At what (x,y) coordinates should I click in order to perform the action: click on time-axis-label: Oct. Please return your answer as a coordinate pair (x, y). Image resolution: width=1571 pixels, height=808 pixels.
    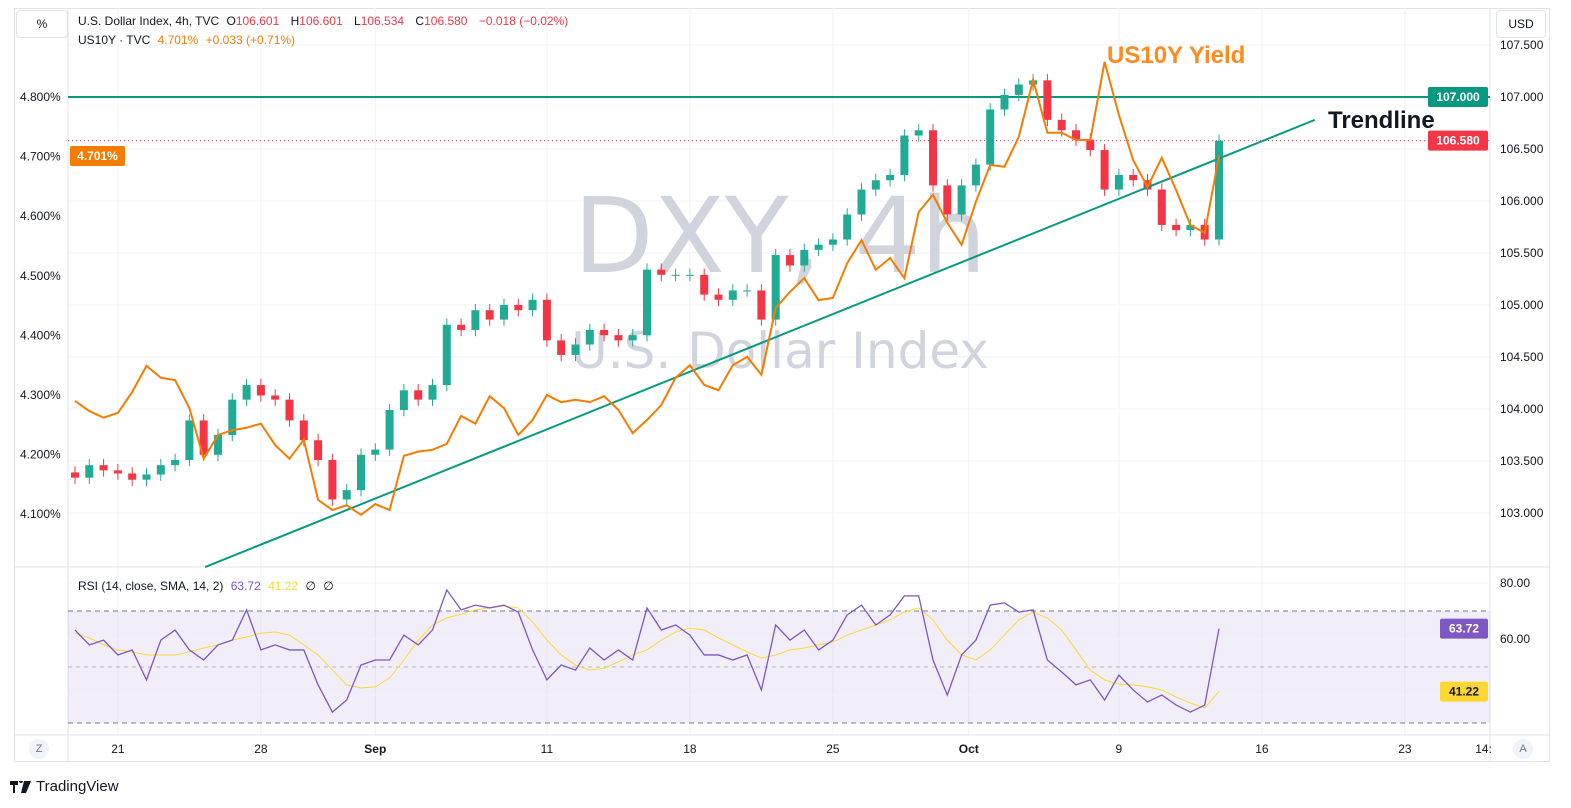
    Looking at the image, I should click on (969, 749).